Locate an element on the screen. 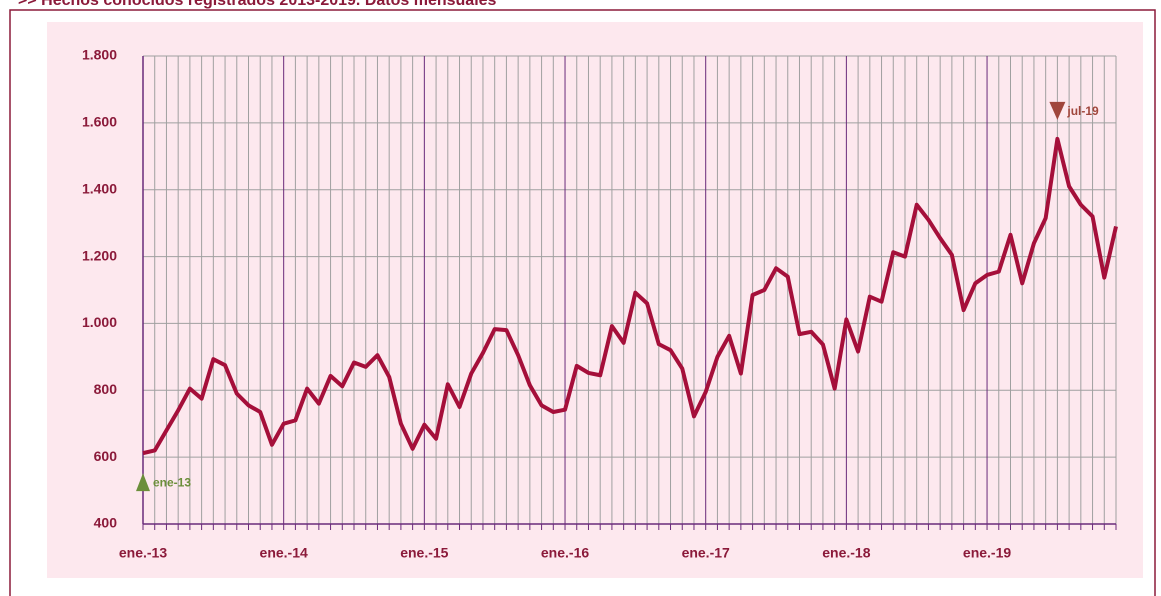 This screenshot has height=596, width=1161. x-tick-label: ene.-16 is located at coordinates (565, 553).